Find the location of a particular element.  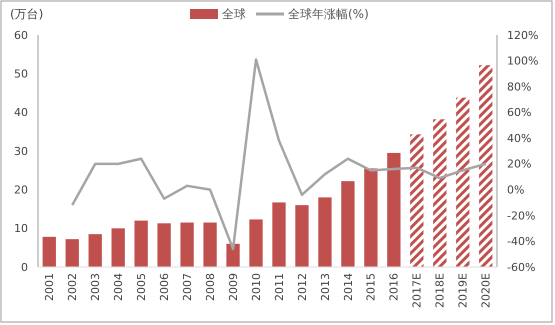

x-tick-label: 2001 is located at coordinates (49, 287).